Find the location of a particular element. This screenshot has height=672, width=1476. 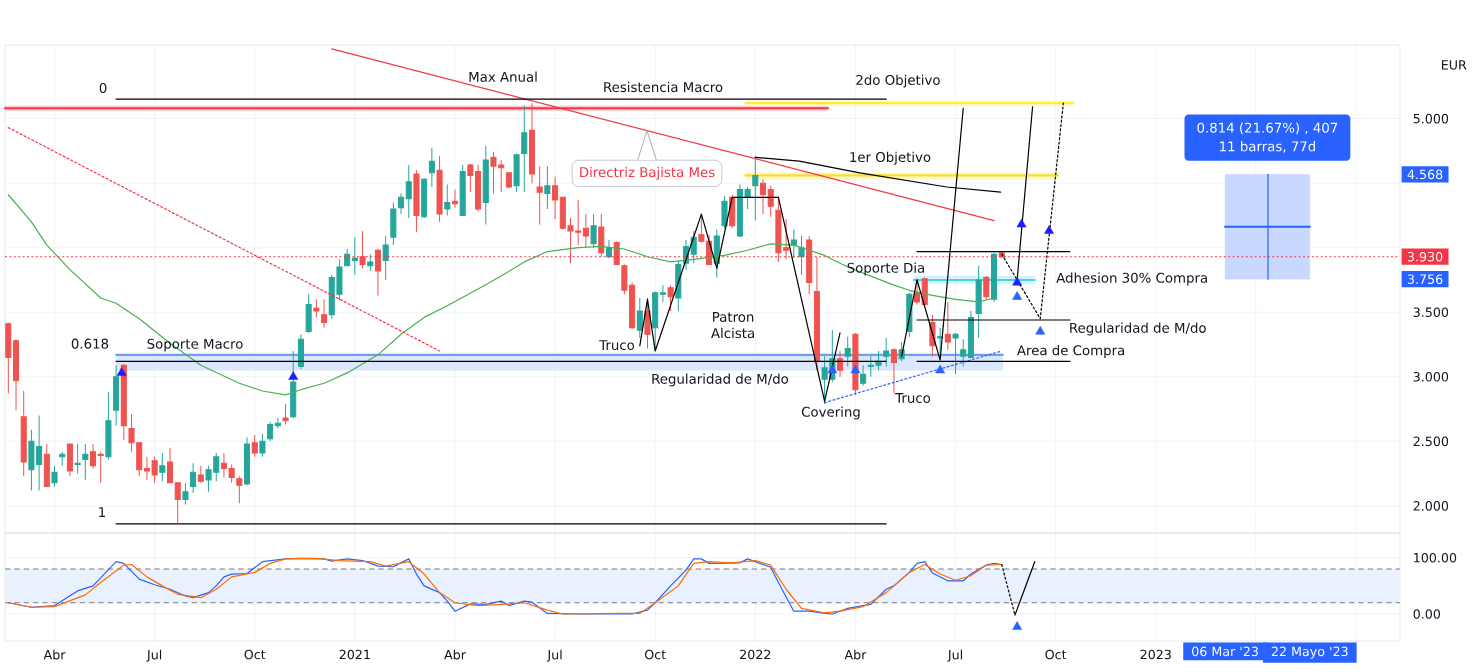

text: 06 Mar '23 is located at coordinates (1225, 651).